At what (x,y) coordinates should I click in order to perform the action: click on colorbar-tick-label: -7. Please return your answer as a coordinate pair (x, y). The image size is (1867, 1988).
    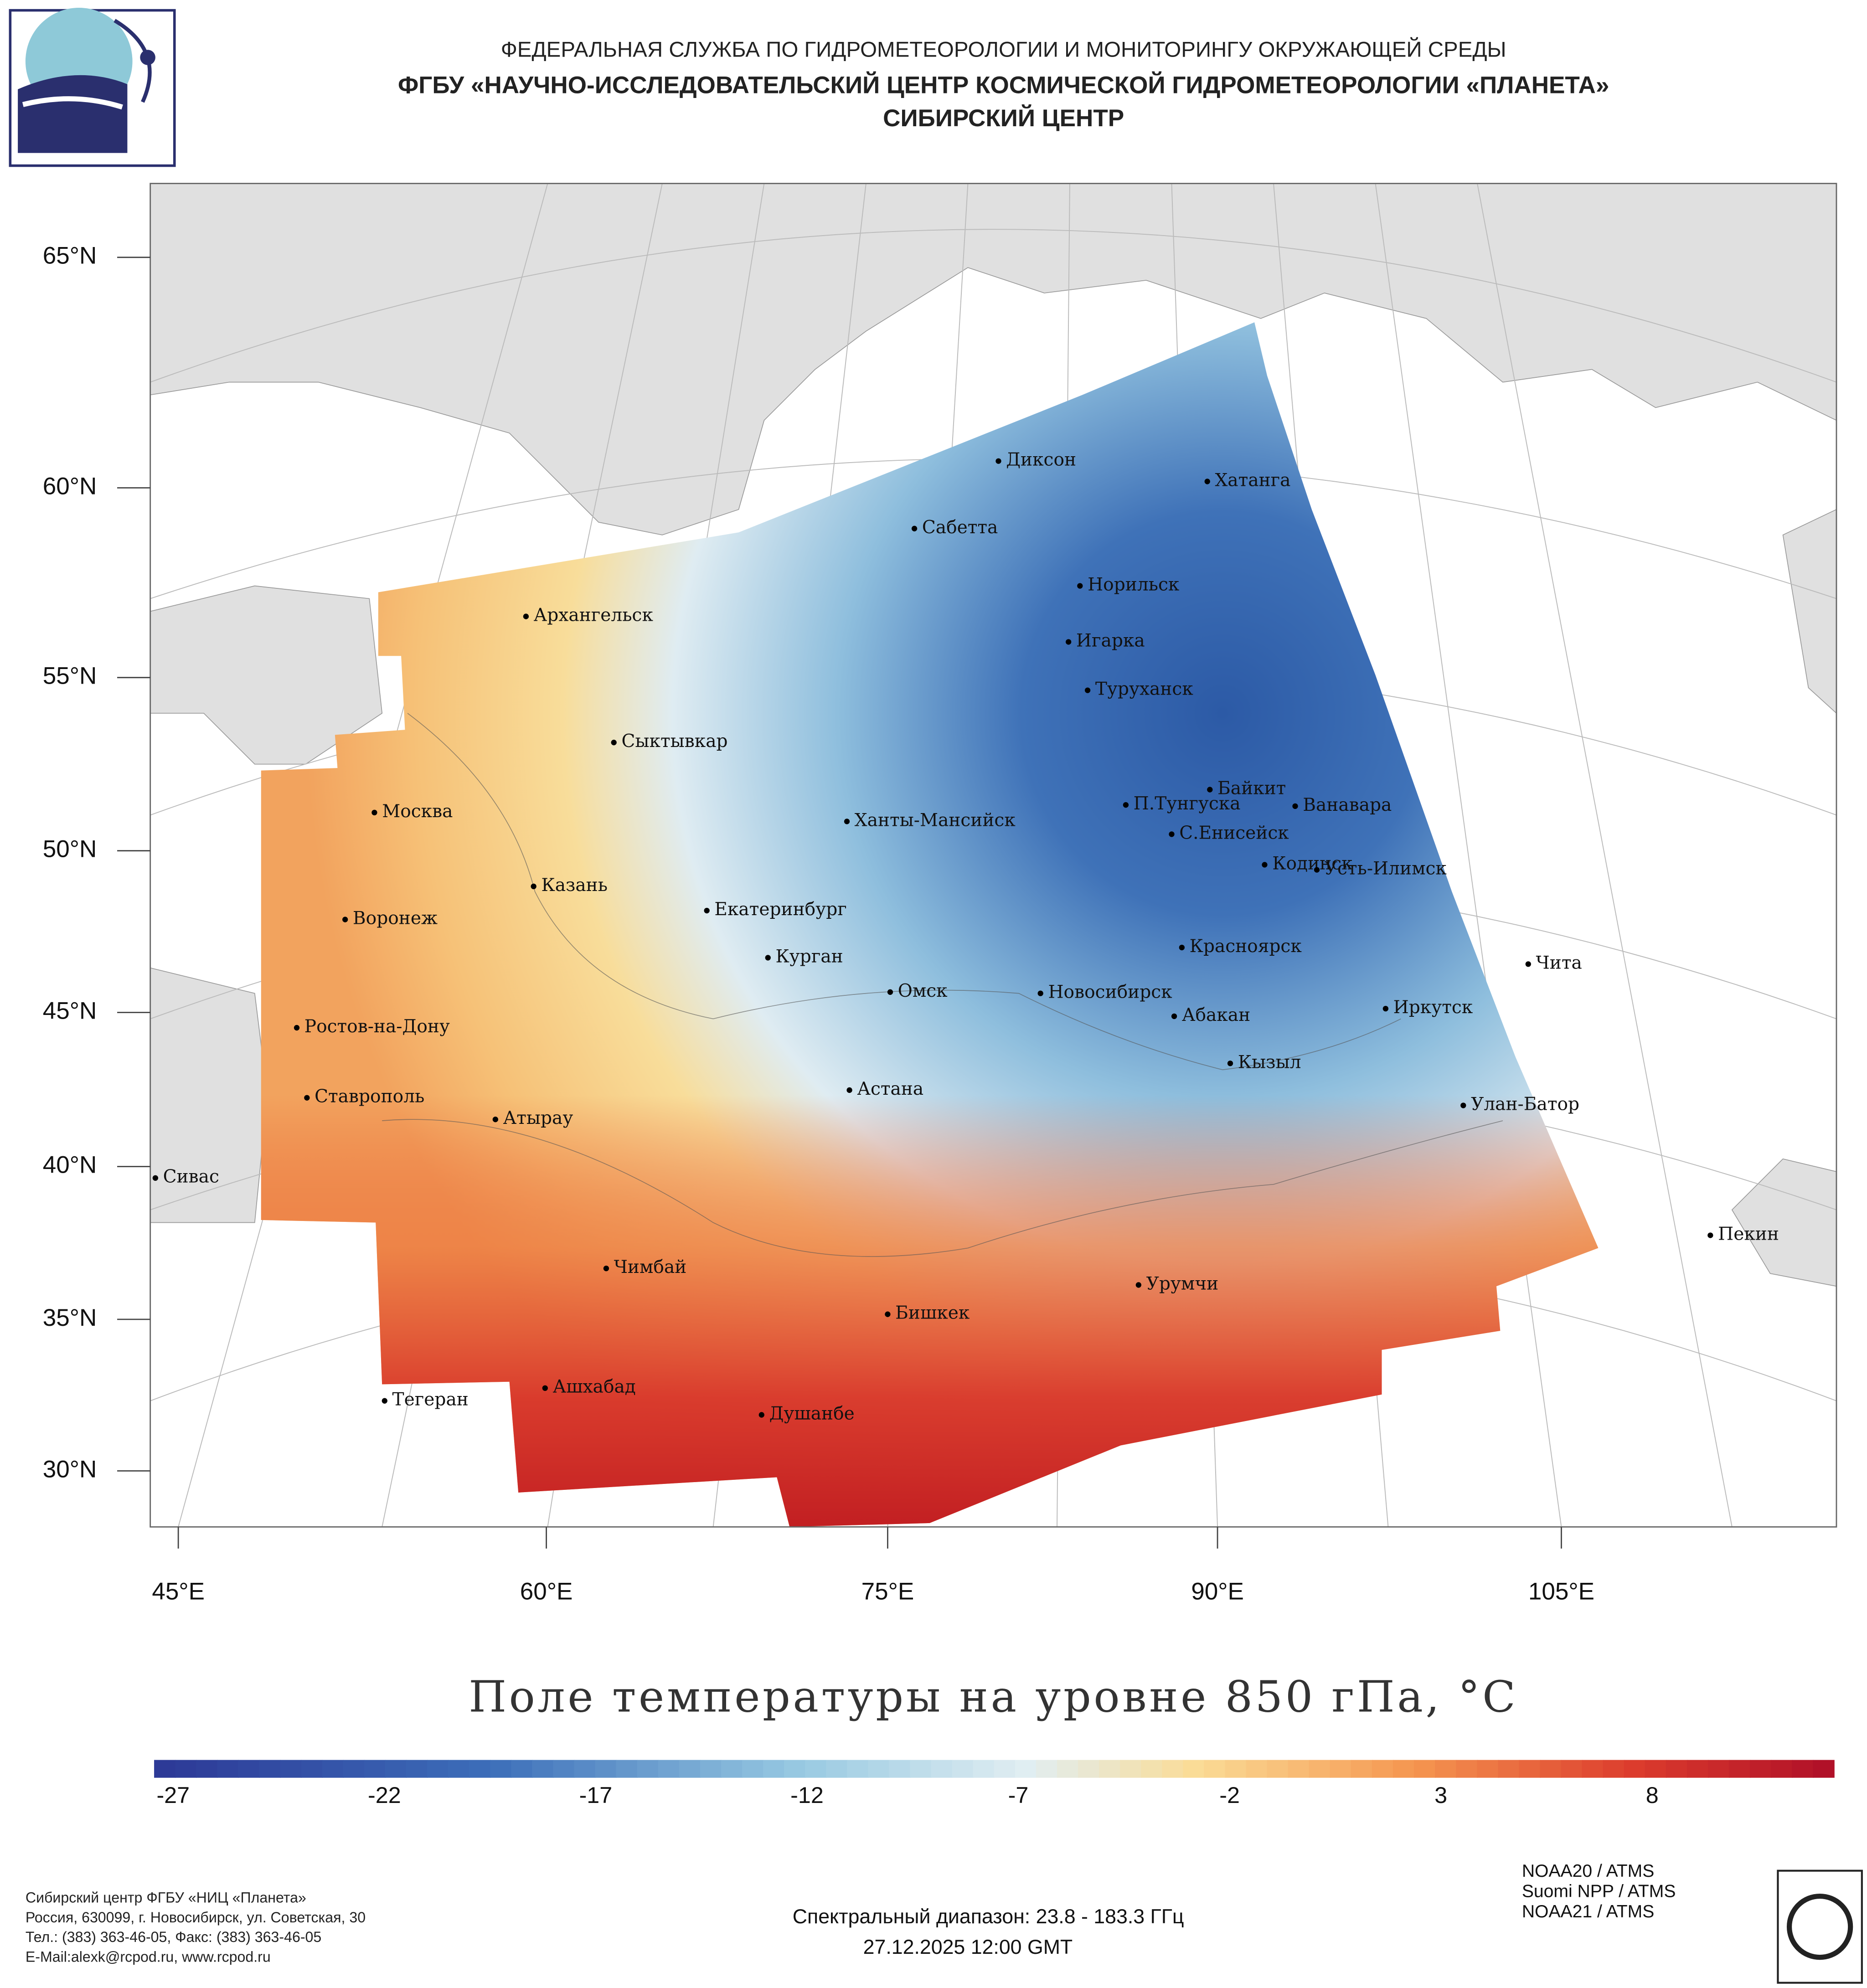
    Looking at the image, I should click on (1019, 1795).